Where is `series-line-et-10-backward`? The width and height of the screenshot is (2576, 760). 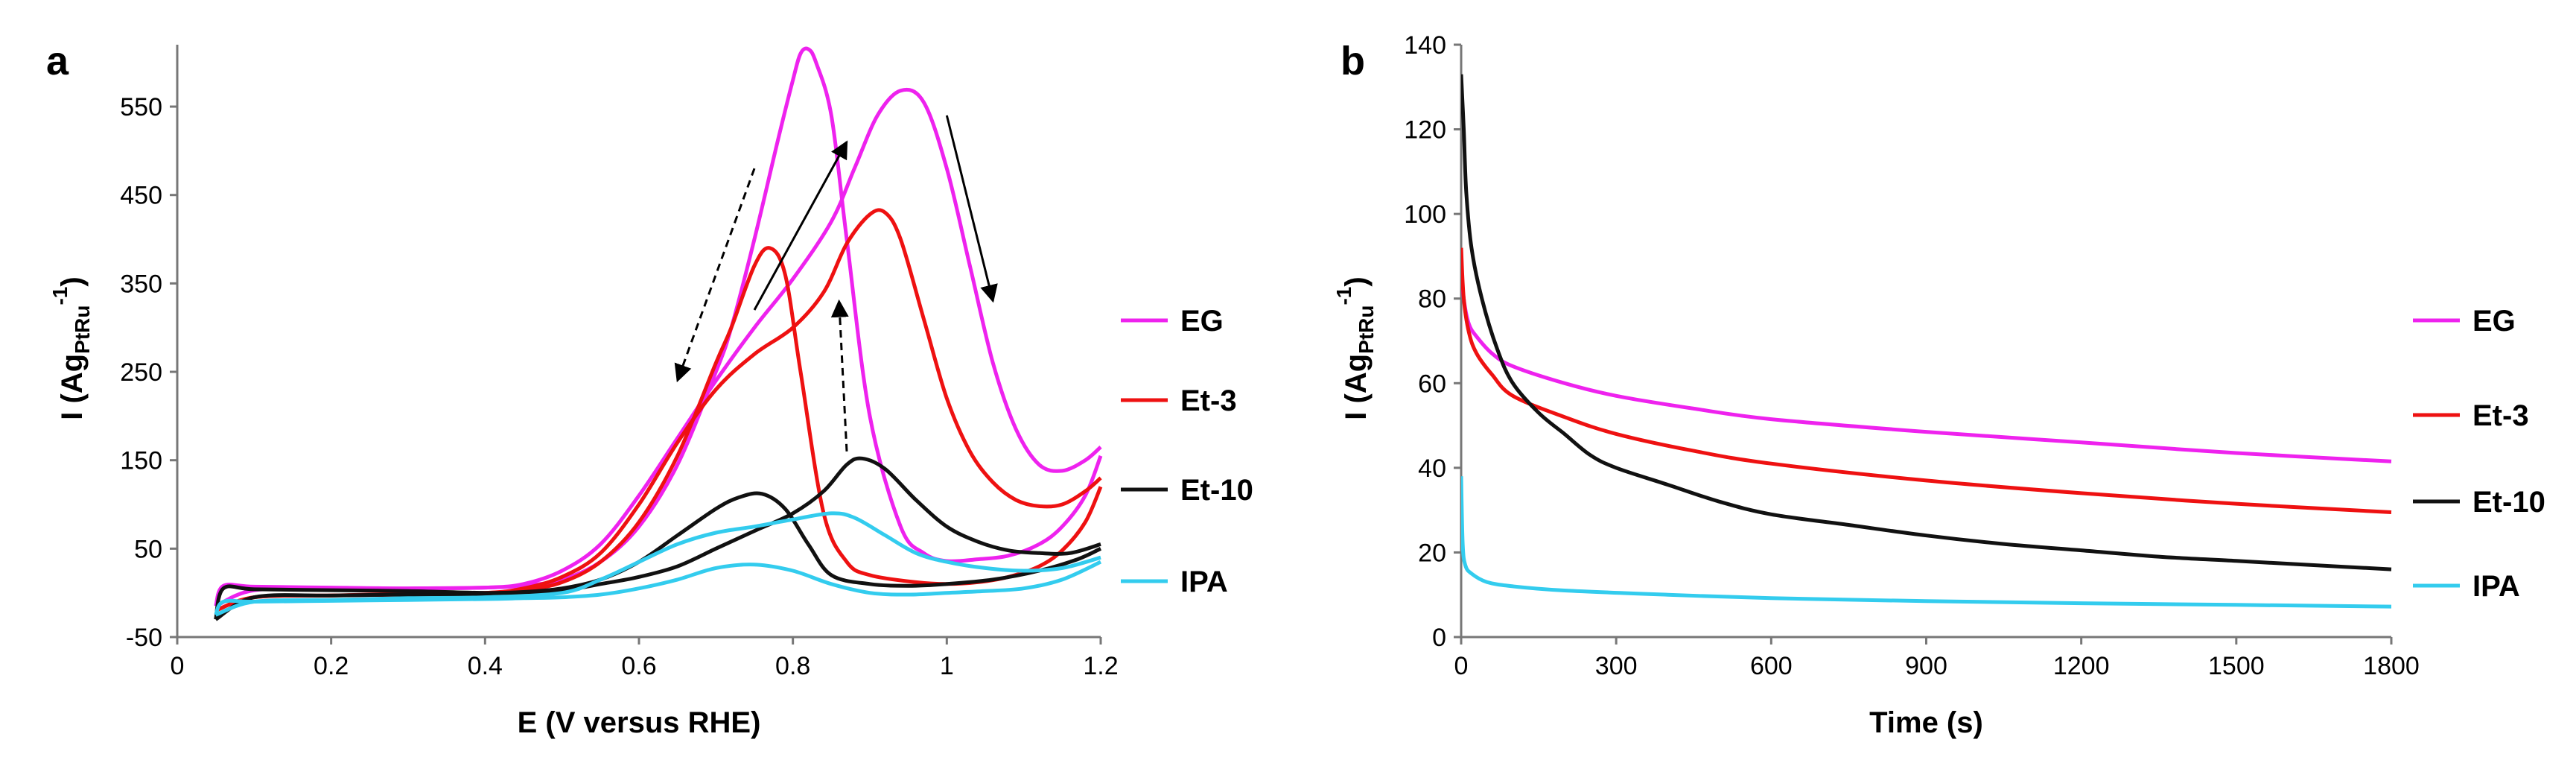
series-line-et-10-backward is located at coordinates (658, 555).